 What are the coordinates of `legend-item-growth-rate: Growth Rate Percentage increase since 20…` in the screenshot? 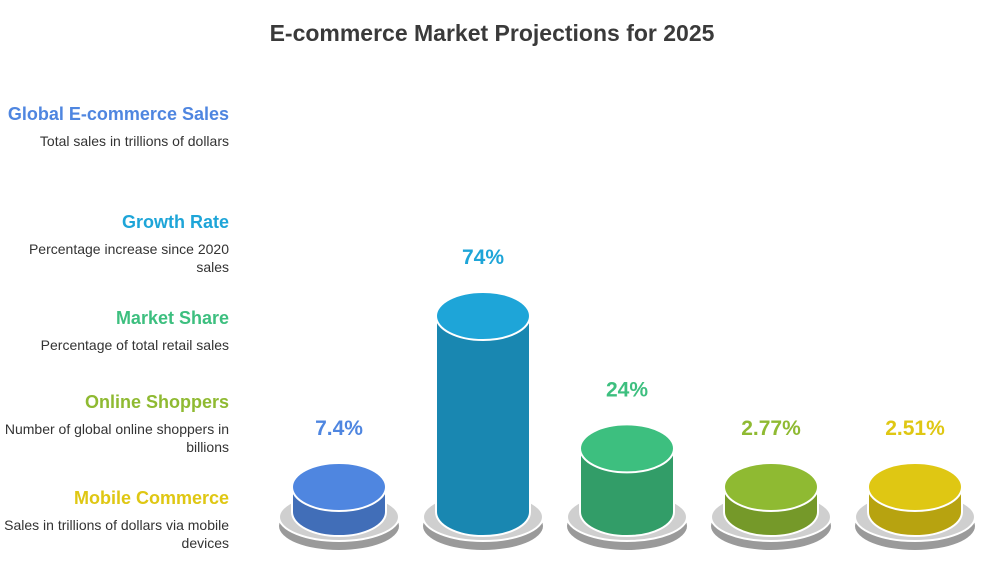 It's located at (116, 243).